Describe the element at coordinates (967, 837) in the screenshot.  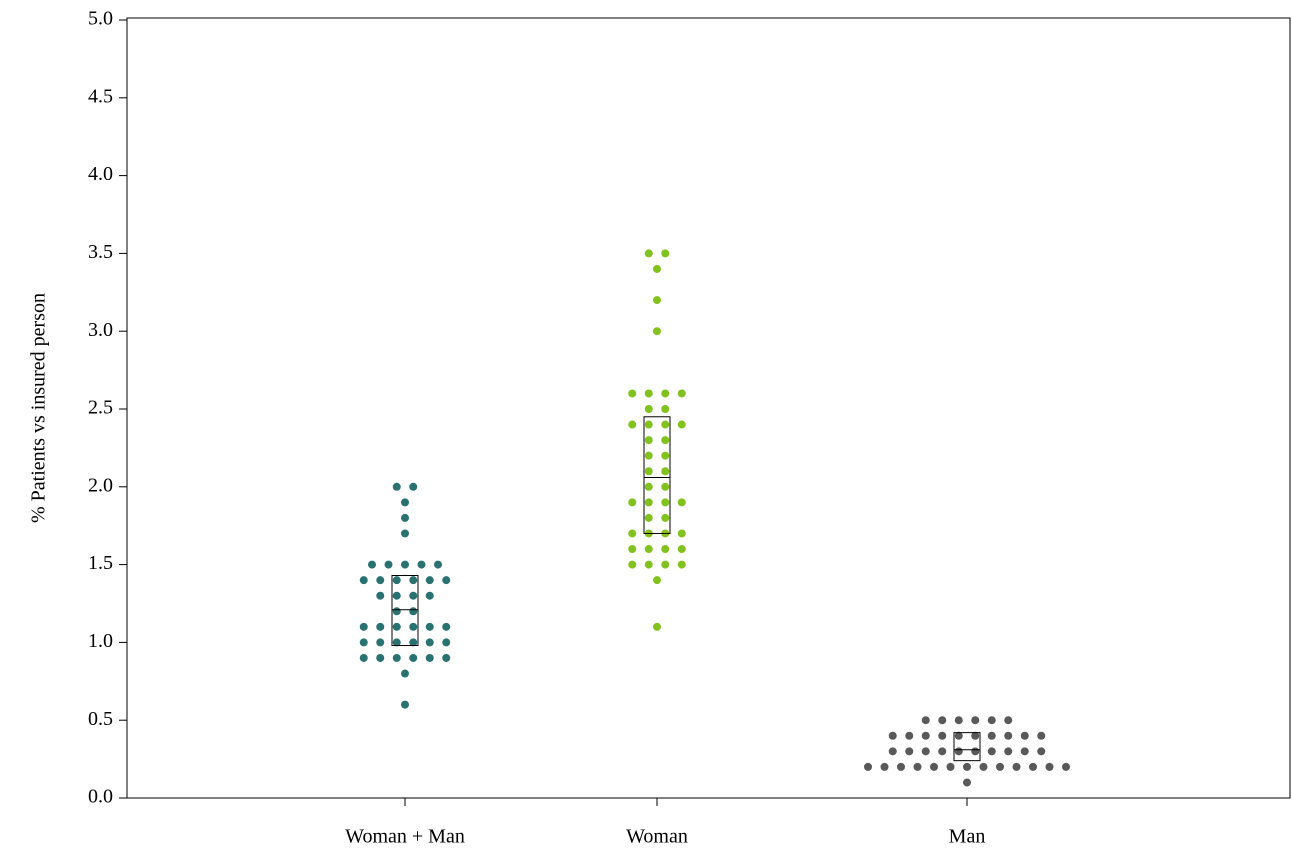
I see `x-tick-label: Man` at that location.